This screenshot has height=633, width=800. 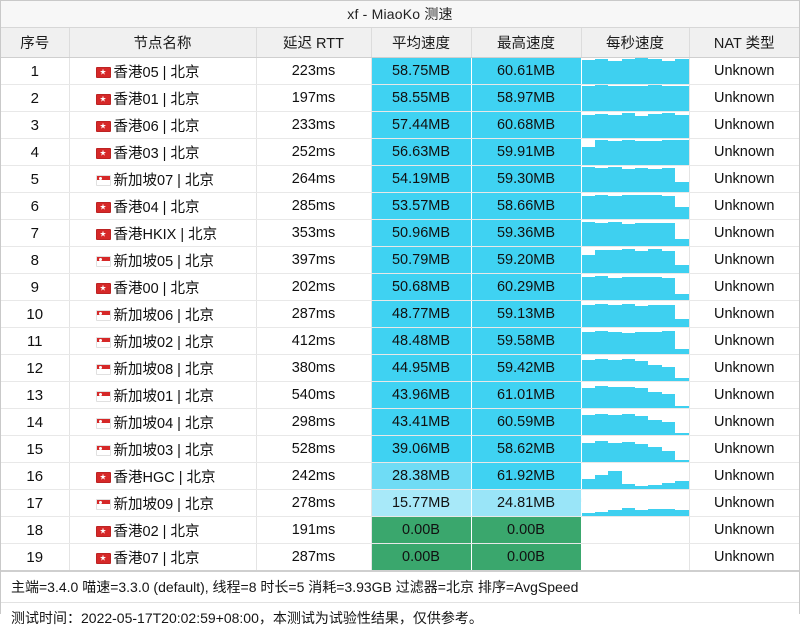 I want to click on table-row: 2 香港01 | 北京 197ms 58.55MB 58.97MB Unknown, so click(x=400, y=98).